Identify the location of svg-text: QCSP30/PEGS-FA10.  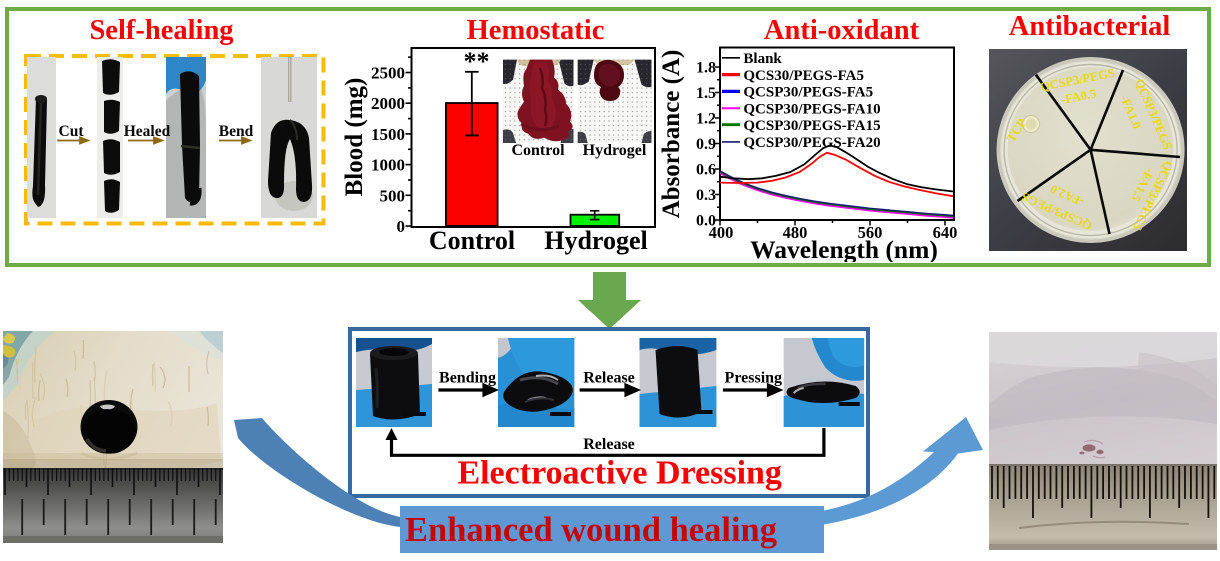
(811, 109).